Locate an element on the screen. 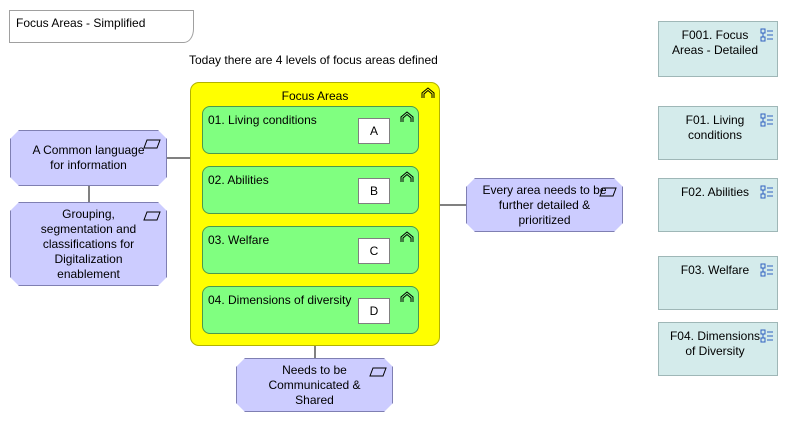 This screenshot has height=423, width=788. reference-label: F01. Living conditions is located at coordinates (715, 127).